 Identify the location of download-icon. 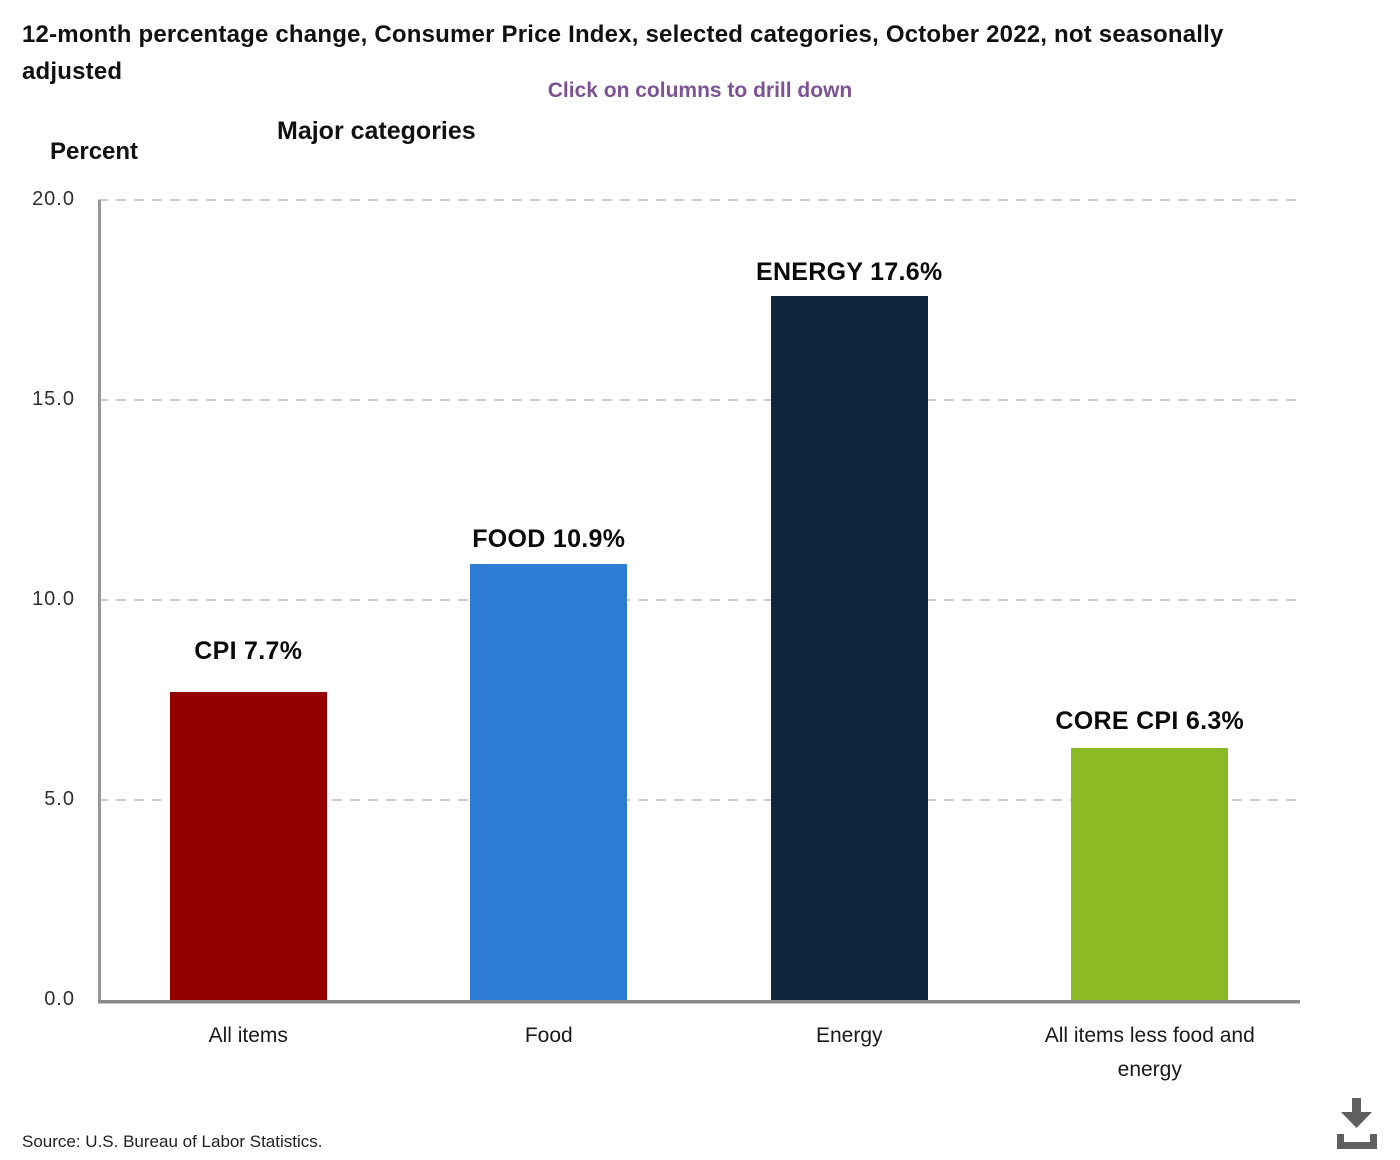
(1357, 1123).